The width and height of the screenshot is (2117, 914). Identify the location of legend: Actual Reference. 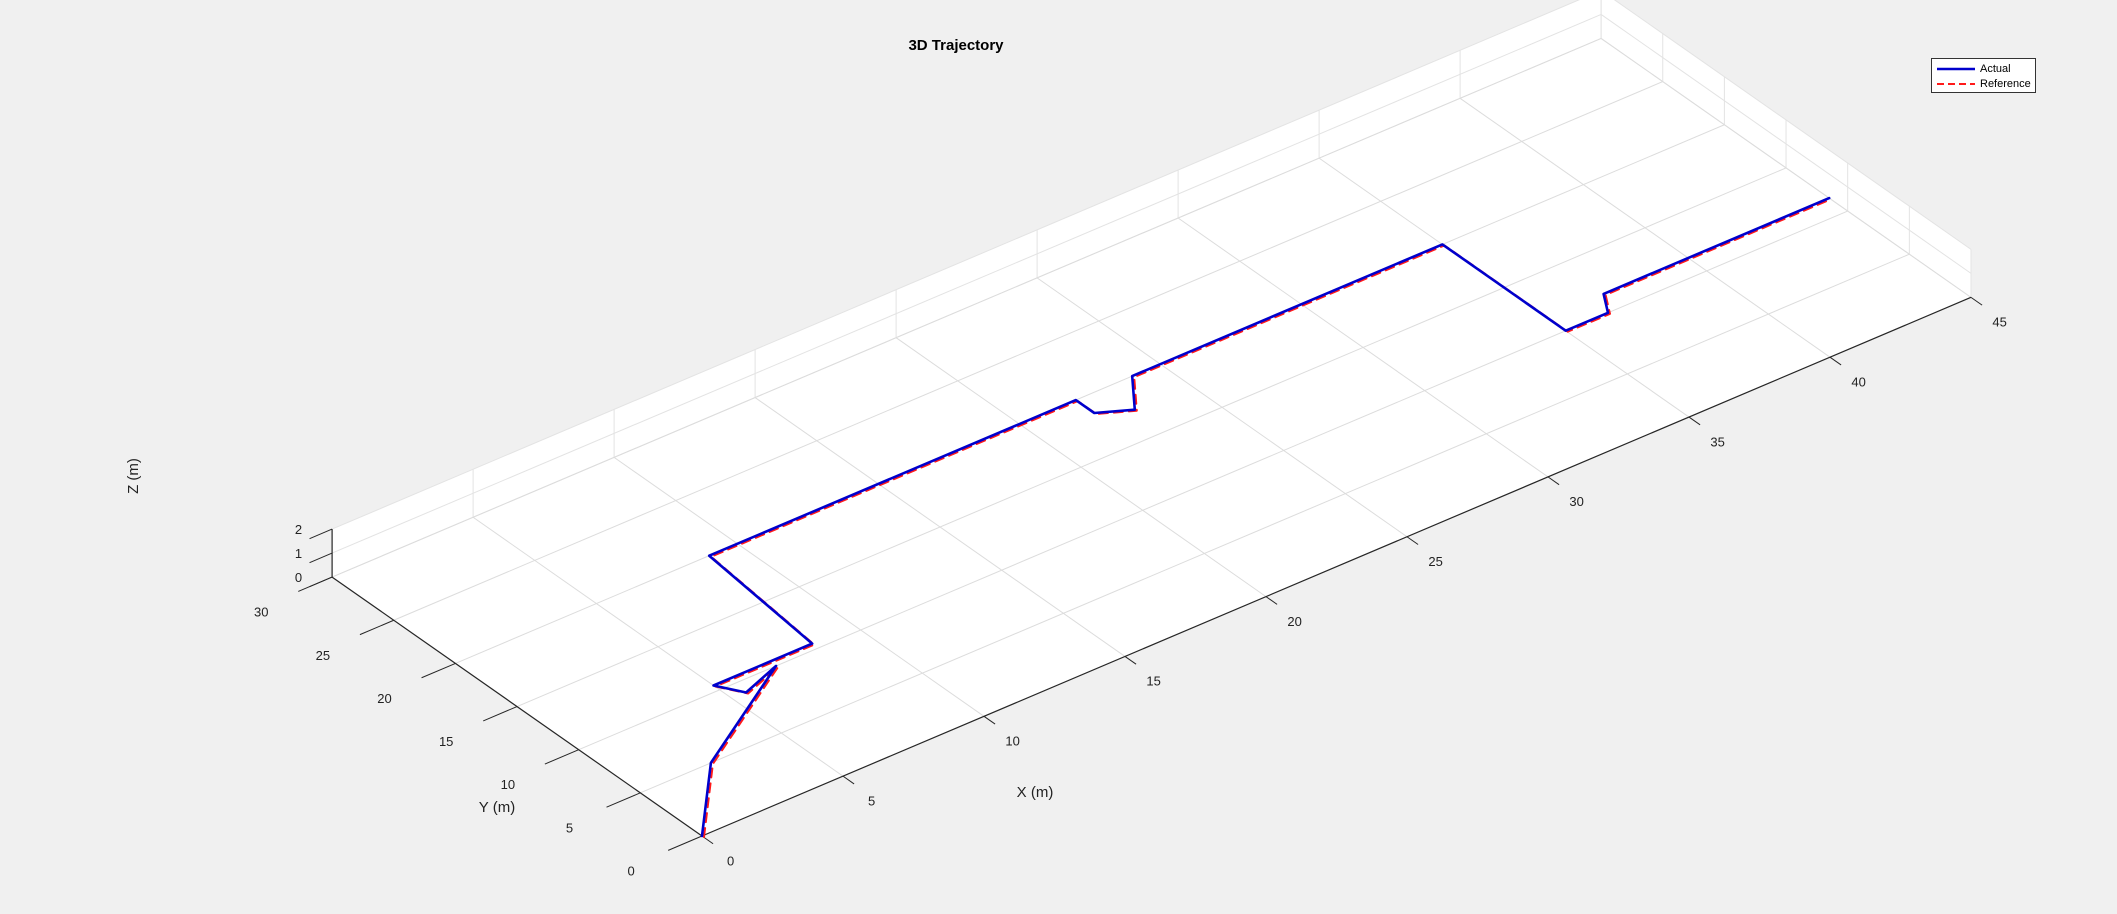
(1983, 75).